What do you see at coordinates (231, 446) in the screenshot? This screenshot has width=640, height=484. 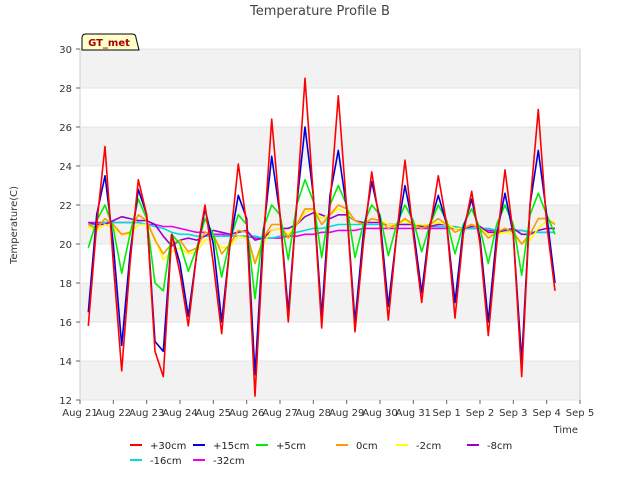 I see `legend-label: +15cm` at bounding box center [231, 446].